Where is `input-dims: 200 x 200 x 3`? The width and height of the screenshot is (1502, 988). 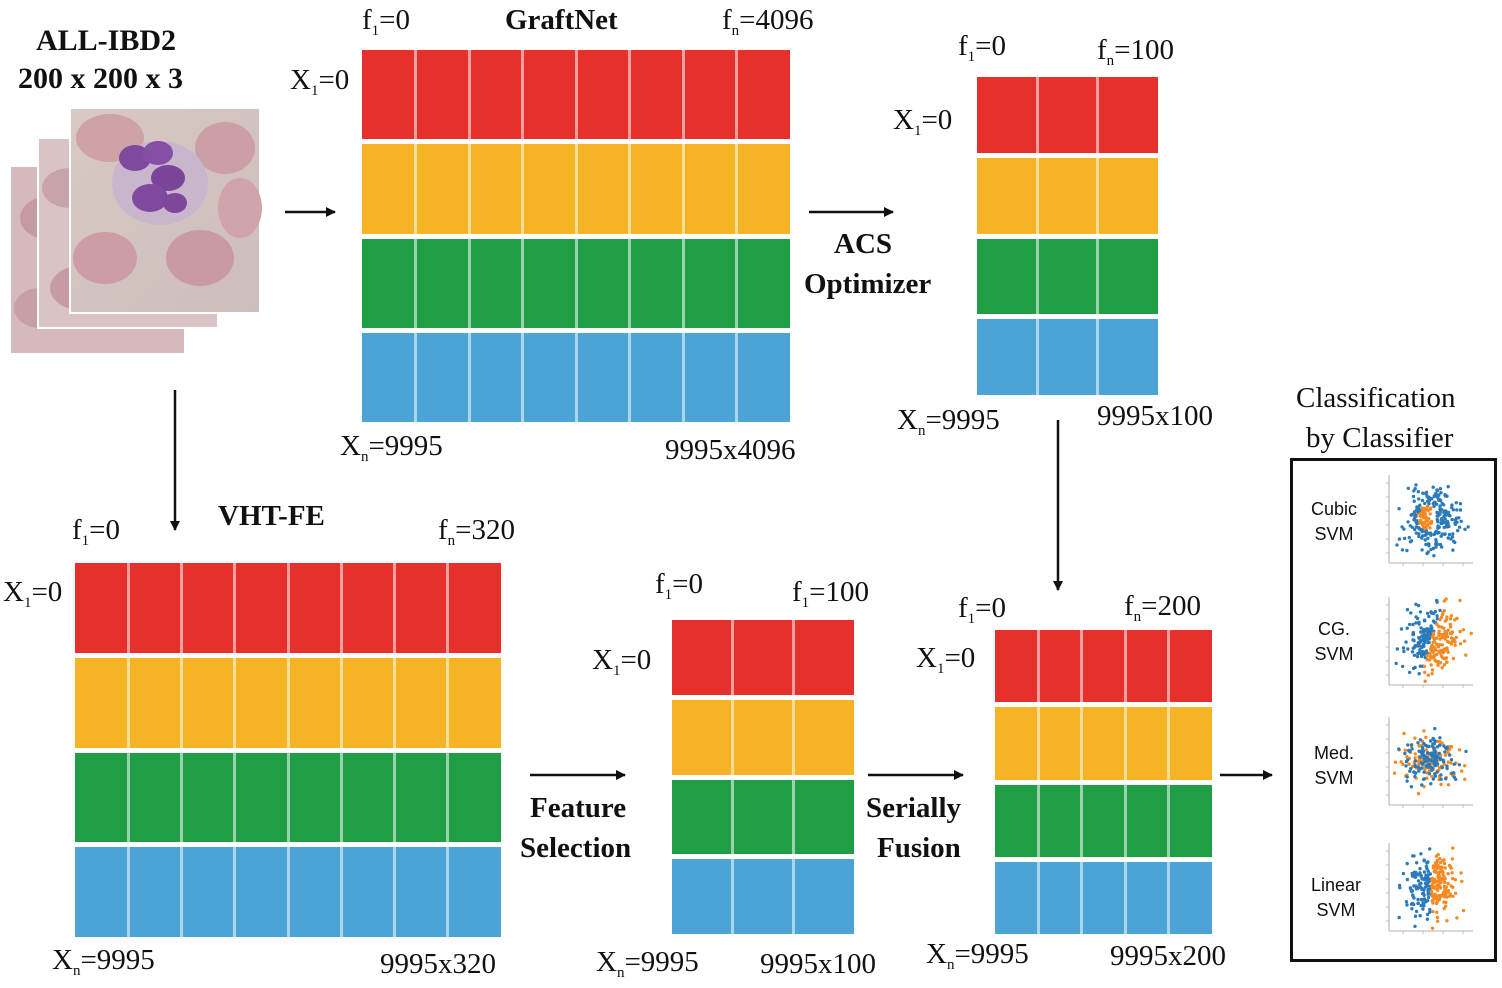 input-dims: 200 x 200 x 3 is located at coordinates (100, 78).